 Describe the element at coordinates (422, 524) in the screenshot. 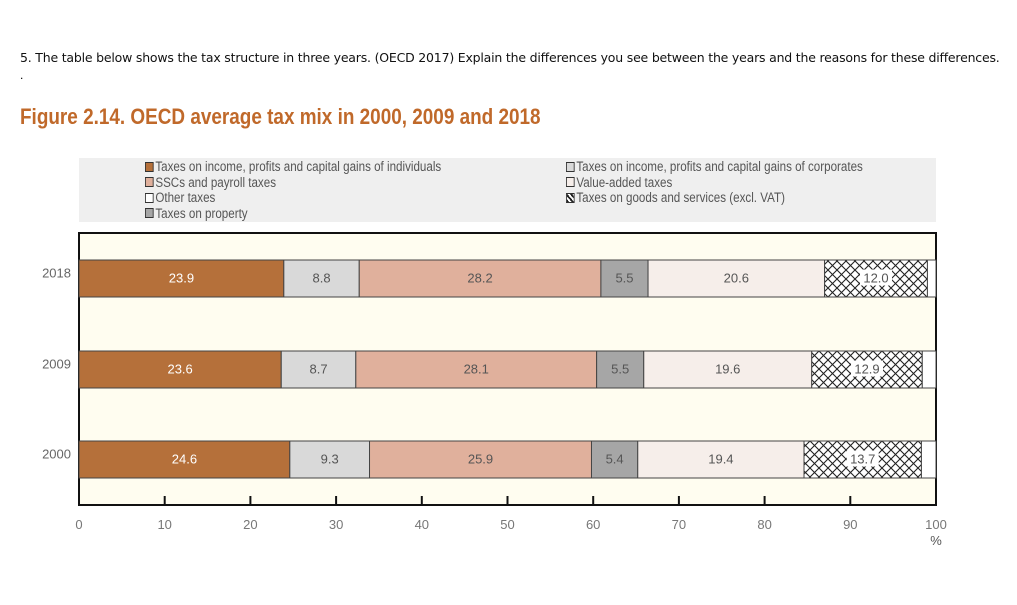

I see `x-tick-label: 40` at that location.